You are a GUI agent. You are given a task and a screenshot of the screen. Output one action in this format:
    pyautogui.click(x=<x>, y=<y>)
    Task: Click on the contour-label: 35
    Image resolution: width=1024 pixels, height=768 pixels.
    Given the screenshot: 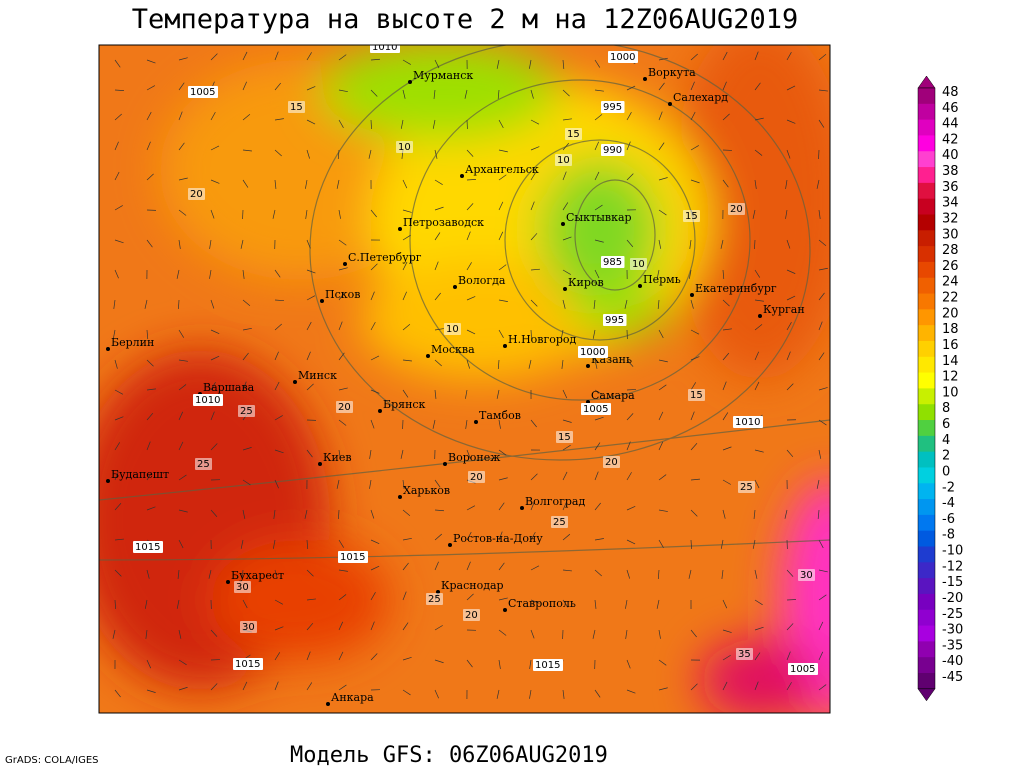 What is the action you would take?
    pyautogui.click(x=744, y=654)
    